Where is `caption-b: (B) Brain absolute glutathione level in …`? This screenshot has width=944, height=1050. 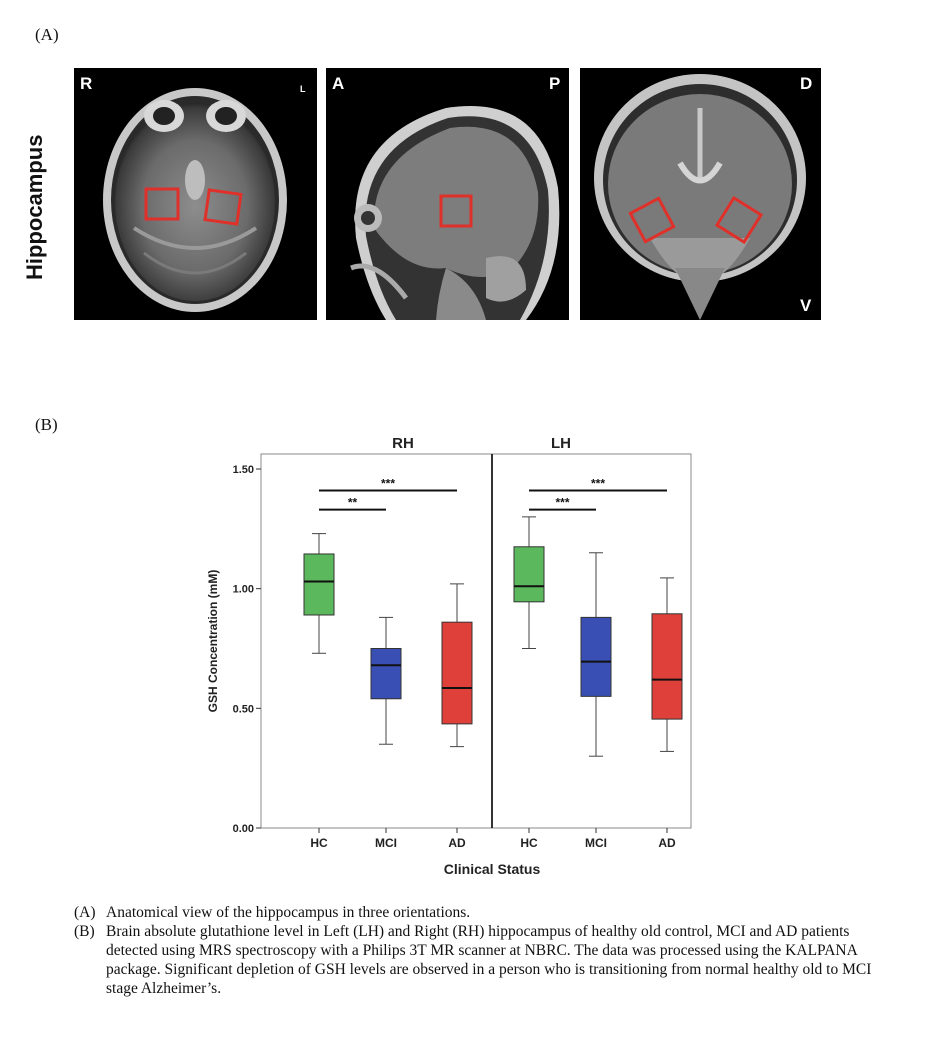 caption-b: (B) Brain absolute glutathione level in … is located at coordinates (489, 960).